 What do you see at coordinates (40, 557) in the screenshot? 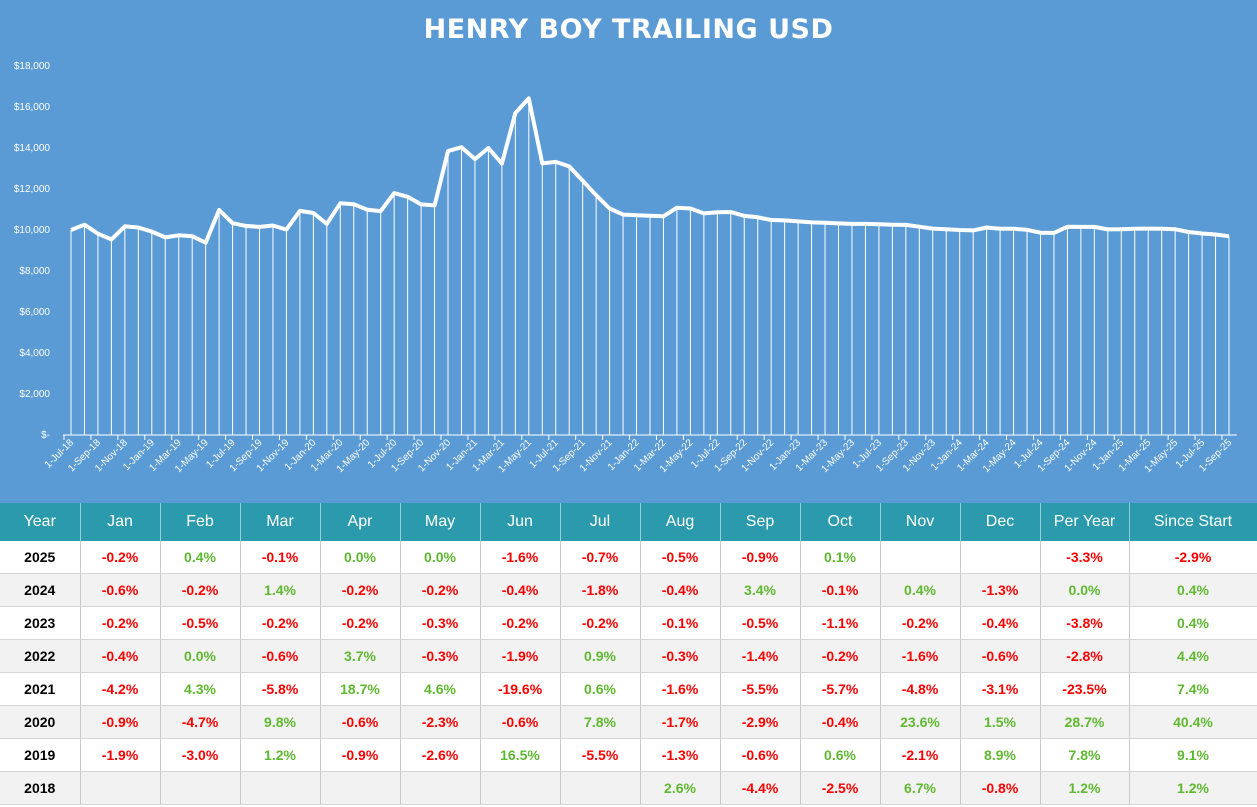
I see `year-cell: 2025` at bounding box center [40, 557].